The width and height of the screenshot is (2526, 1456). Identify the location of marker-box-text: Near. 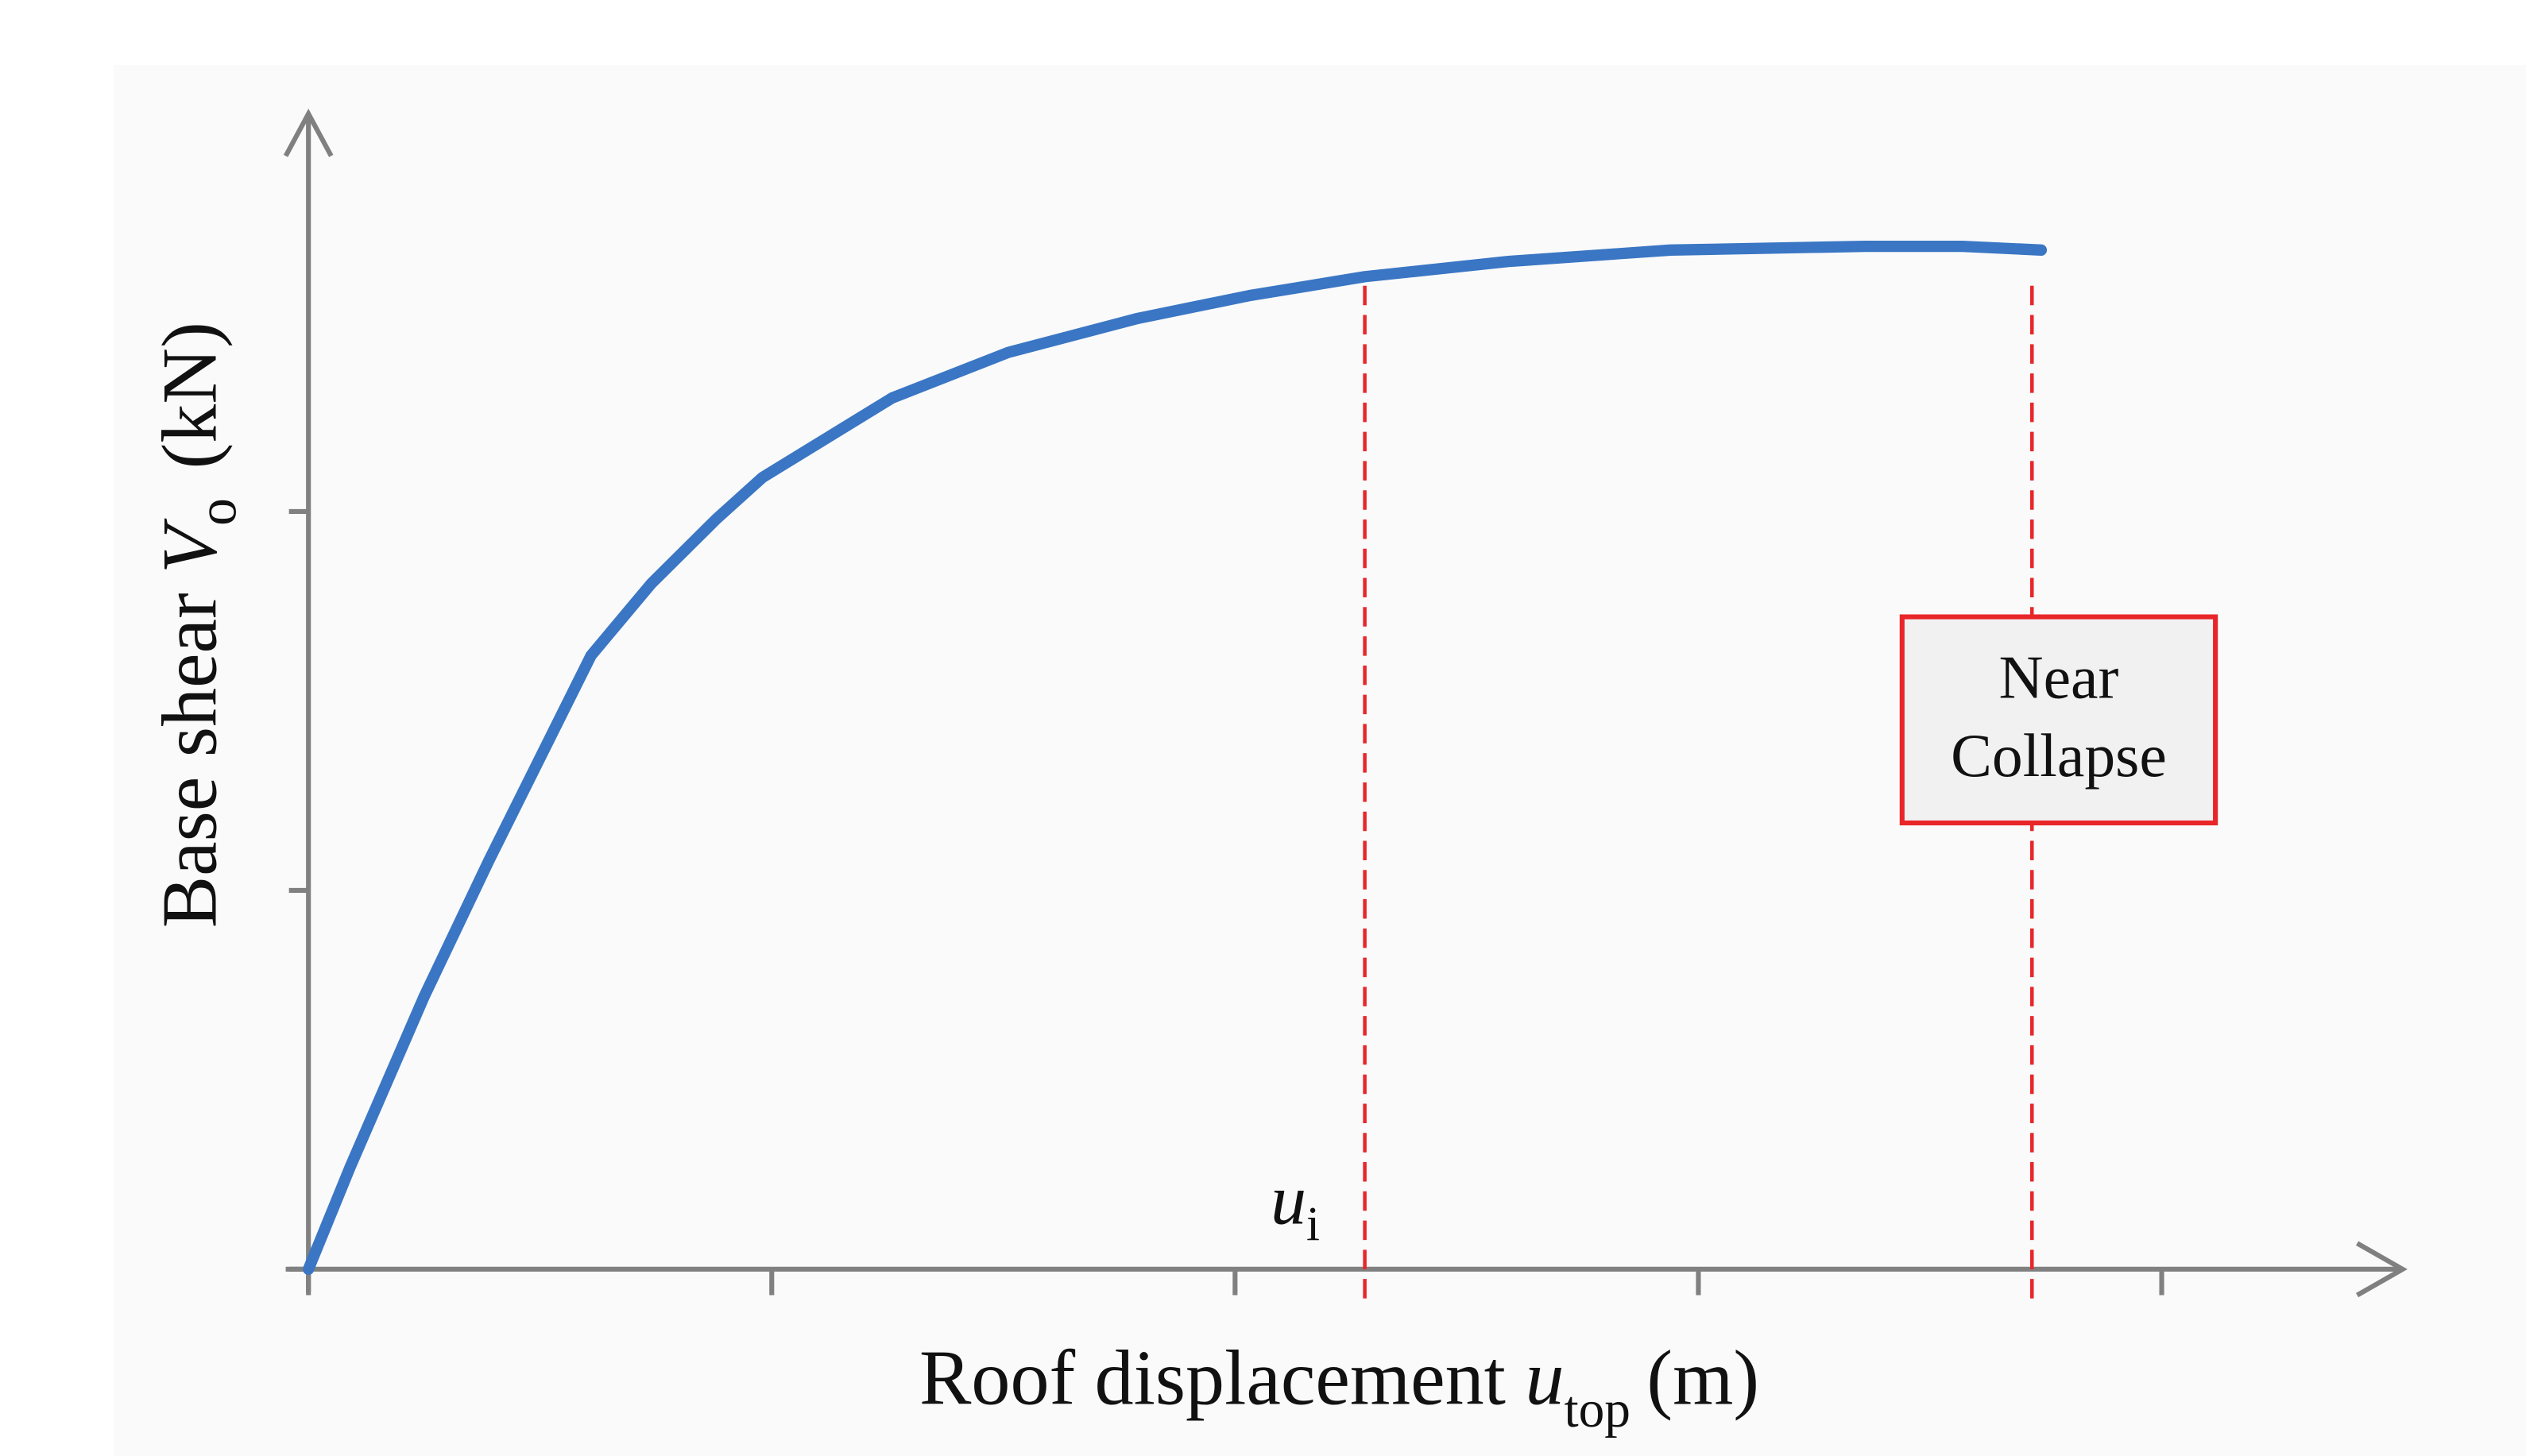
(2059, 677).